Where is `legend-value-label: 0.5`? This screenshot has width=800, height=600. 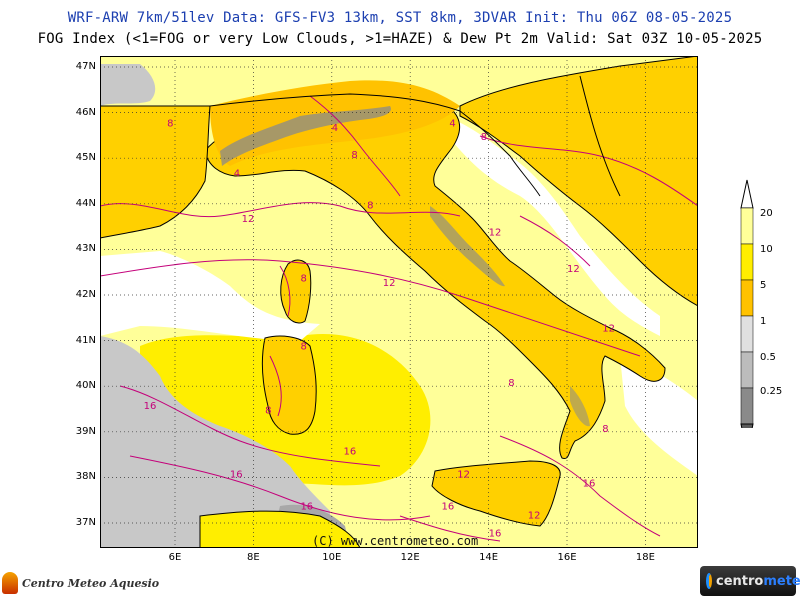
legend-value-label: 0.5 is located at coordinates (768, 357).